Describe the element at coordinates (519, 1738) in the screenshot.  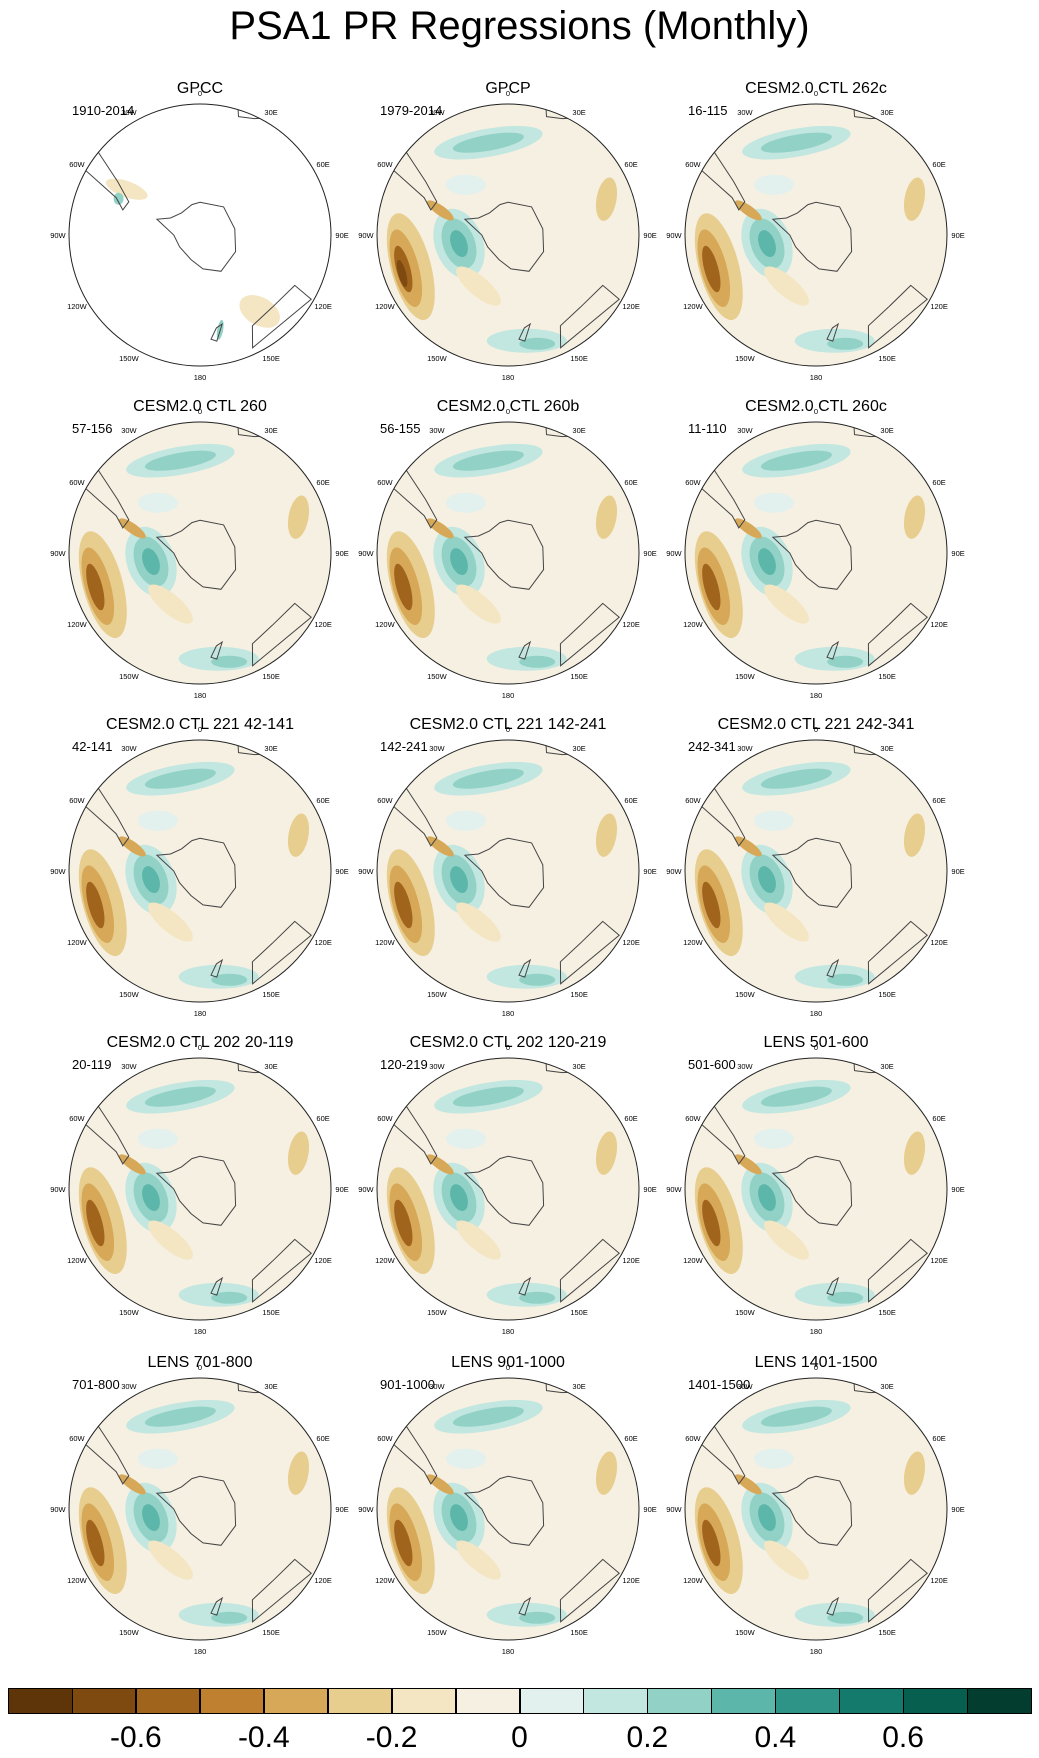
I see `colorbar-tick-labels: -0.6 -0.4 -0.2 0 0.2 0.4 0.6` at that location.